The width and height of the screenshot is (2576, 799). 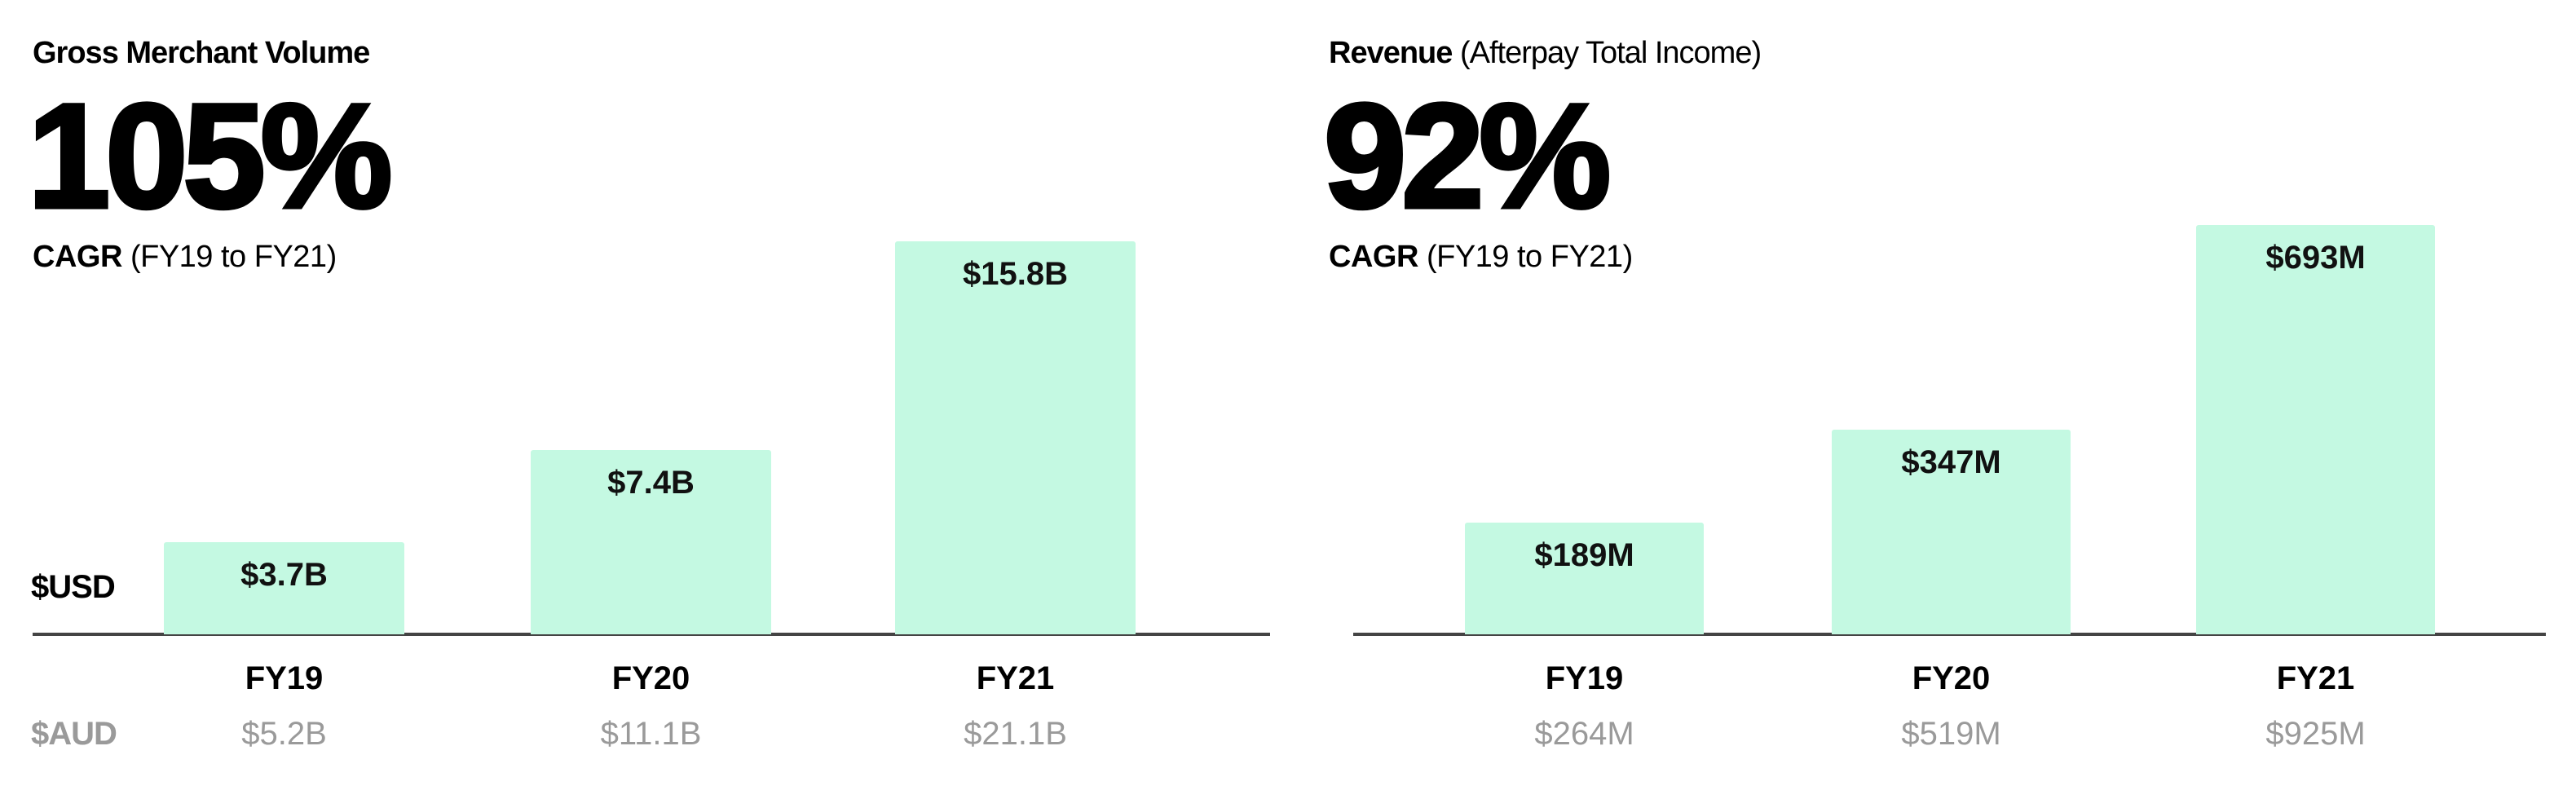 What do you see at coordinates (1951, 462) in the screenshot?
I see `bar-value-label: $347M` at bounding box center [1951, 462].